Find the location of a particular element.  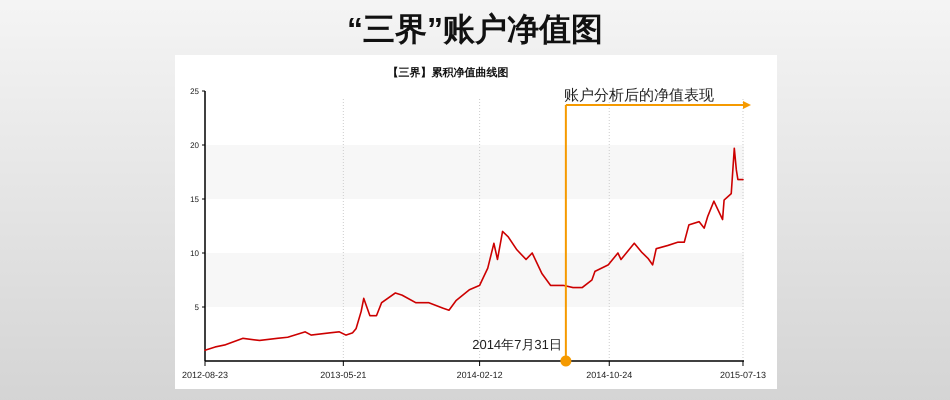

x-tick-label: 2013-05-21 is located at coordinates (343, 375).